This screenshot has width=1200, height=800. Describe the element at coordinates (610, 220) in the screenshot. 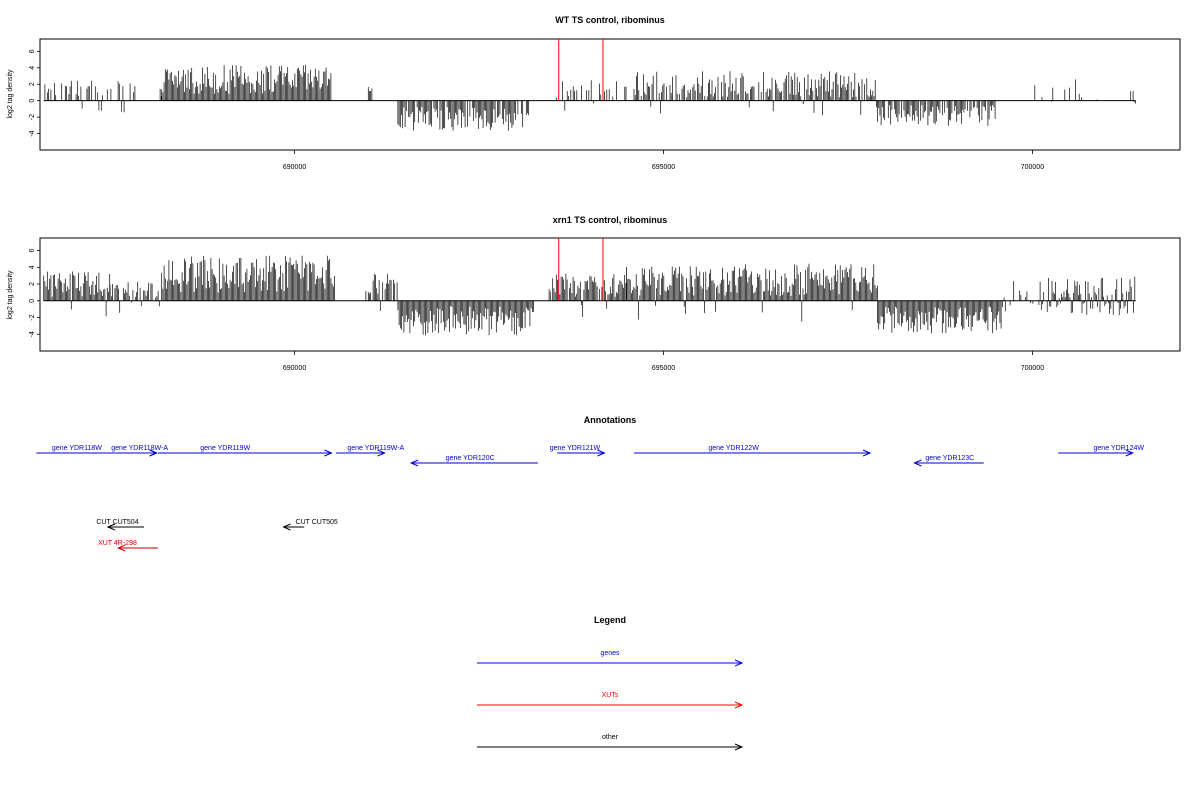

I see `xrn1-track-title: xrn1 TS control, ribominus` at that location.